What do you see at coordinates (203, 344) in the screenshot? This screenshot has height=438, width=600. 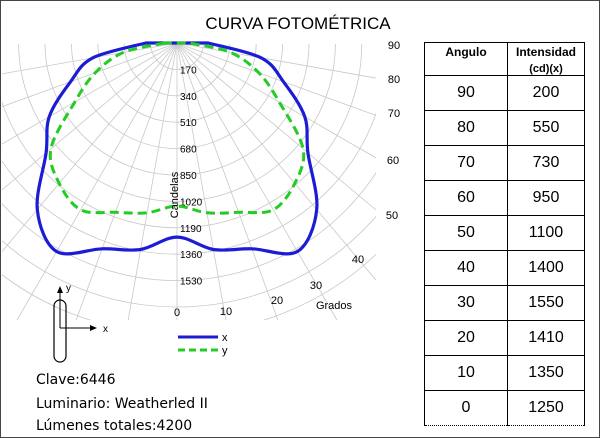 I see `legend: x y` at bounding box center [203, 344].